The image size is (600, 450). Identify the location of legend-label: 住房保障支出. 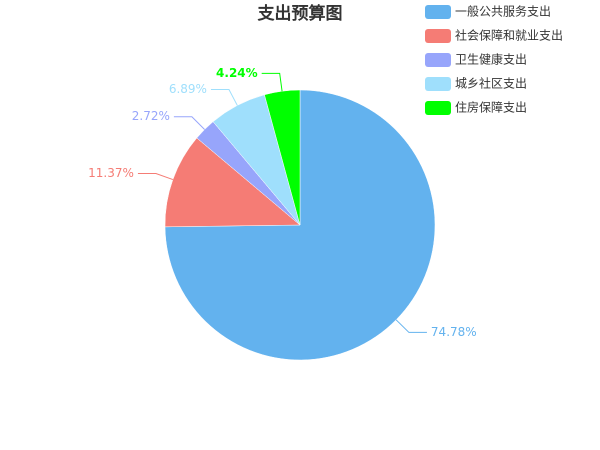
(491, 107).